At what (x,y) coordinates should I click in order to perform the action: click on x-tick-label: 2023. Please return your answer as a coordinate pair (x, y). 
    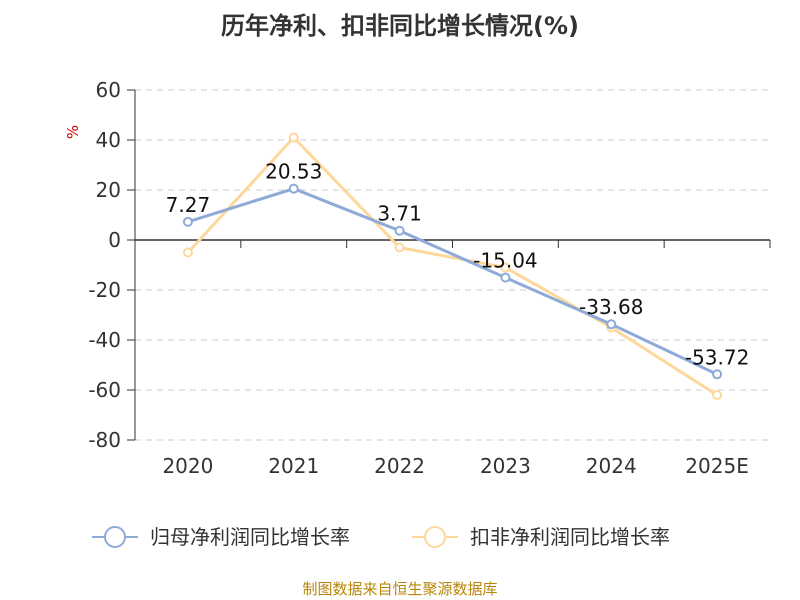
    Looking at the image, I should click on (505, 466).